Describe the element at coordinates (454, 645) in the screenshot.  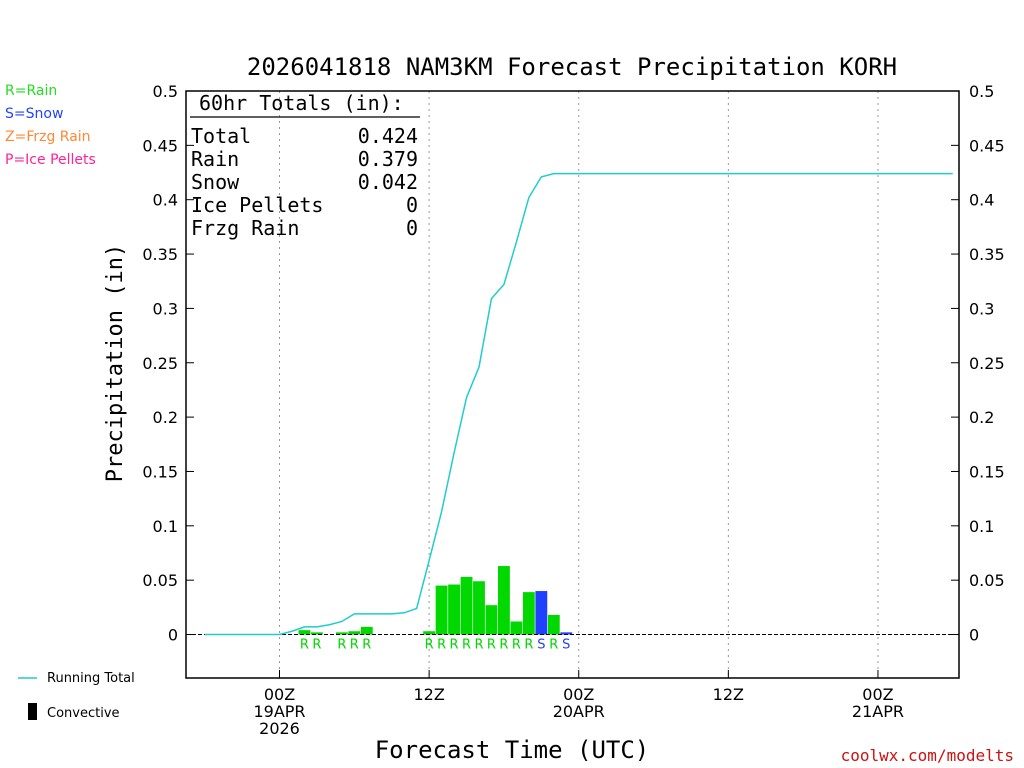
I see `ptype-letter-7: R` at that location.